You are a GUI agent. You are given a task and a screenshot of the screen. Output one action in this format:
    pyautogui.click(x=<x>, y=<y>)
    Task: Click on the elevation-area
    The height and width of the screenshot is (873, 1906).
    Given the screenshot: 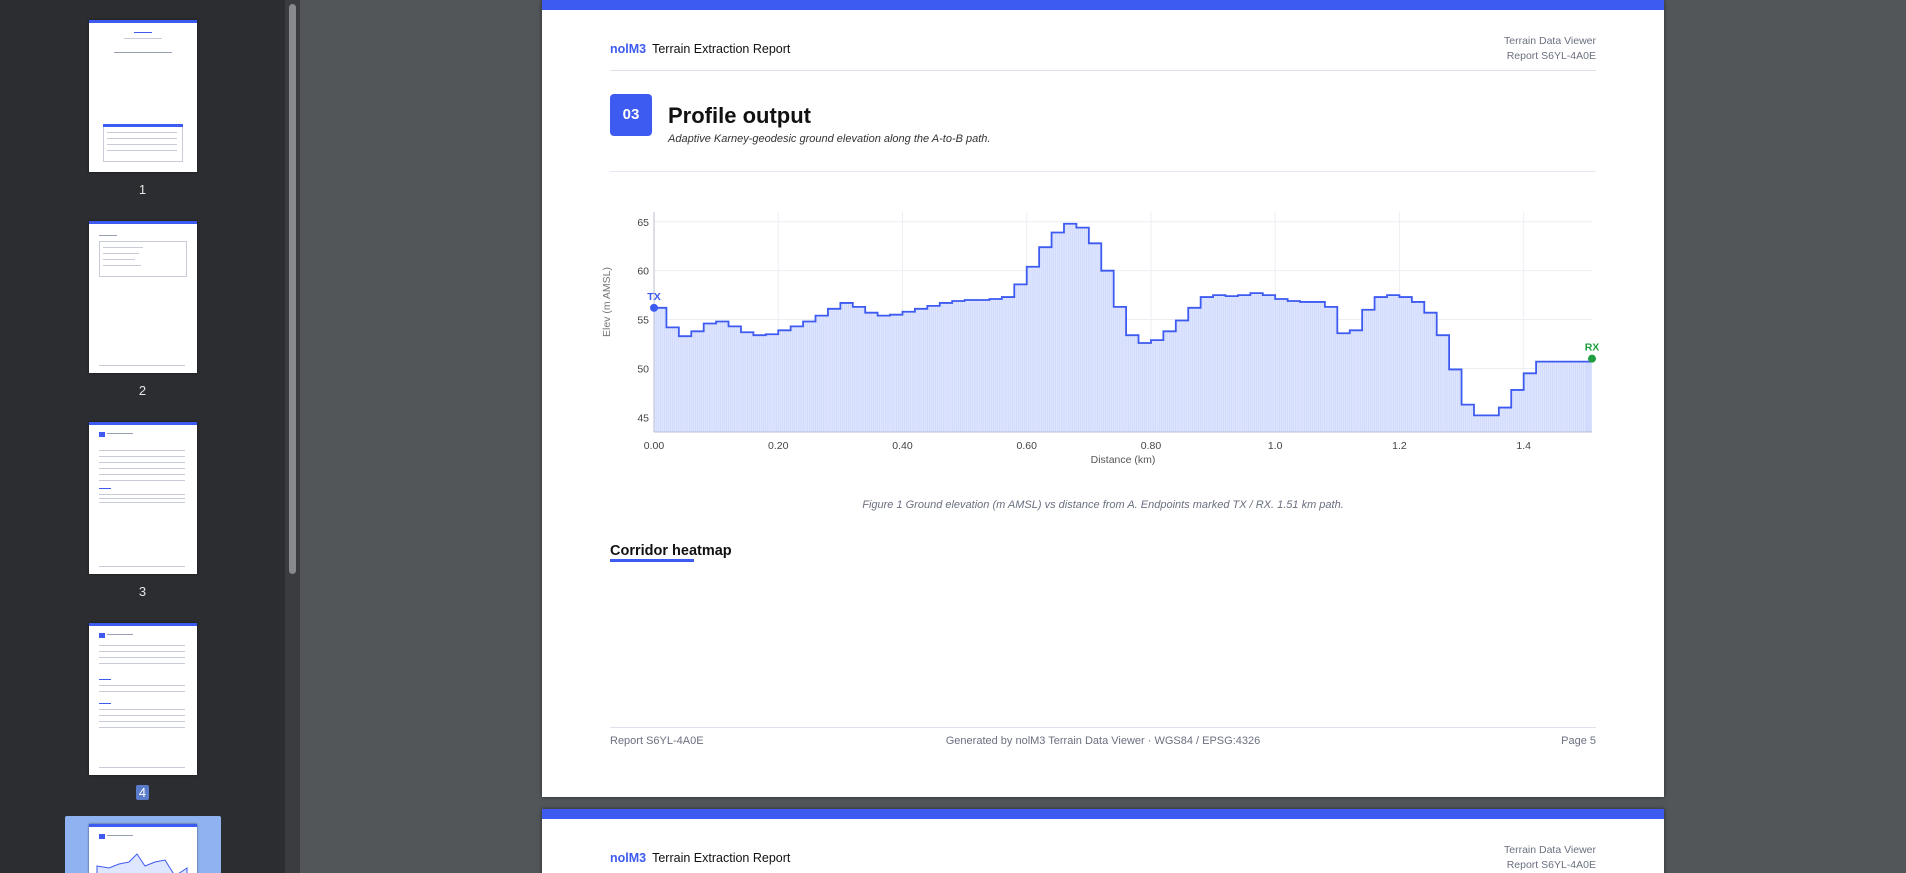 What is the action you would take?
    pyautogui.click(x=1123, y=327)
    